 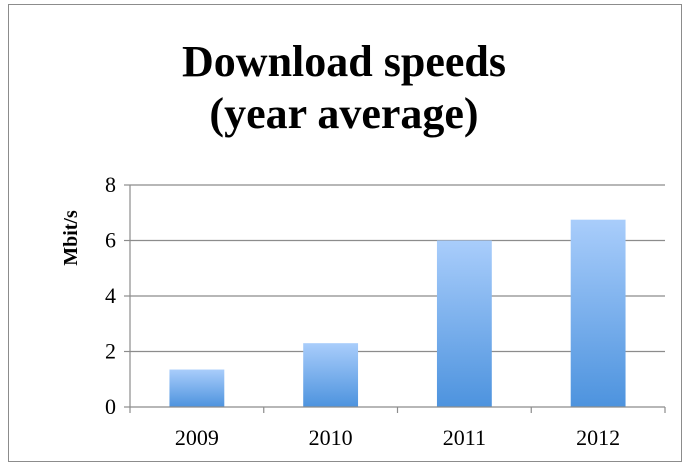 I want to click on y-tick-label: 6, so click(x=110, y=240).